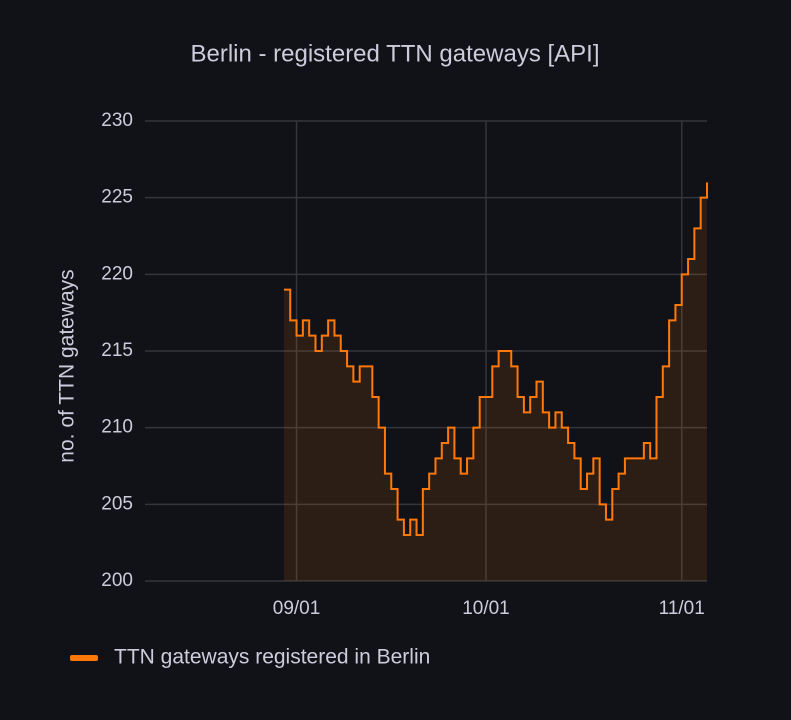  Describe the element at coordinates (117, 503) in the screenshot. I see `y-tick-label: 205` at that location.